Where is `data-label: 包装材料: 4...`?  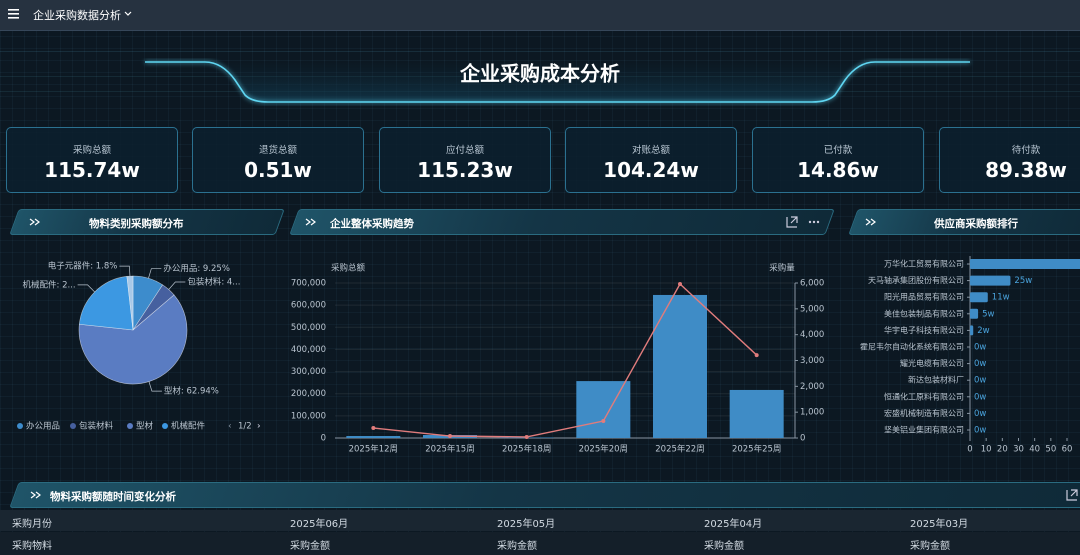
data-label: 包装材料: 4... is located at coordinates (213, 281).